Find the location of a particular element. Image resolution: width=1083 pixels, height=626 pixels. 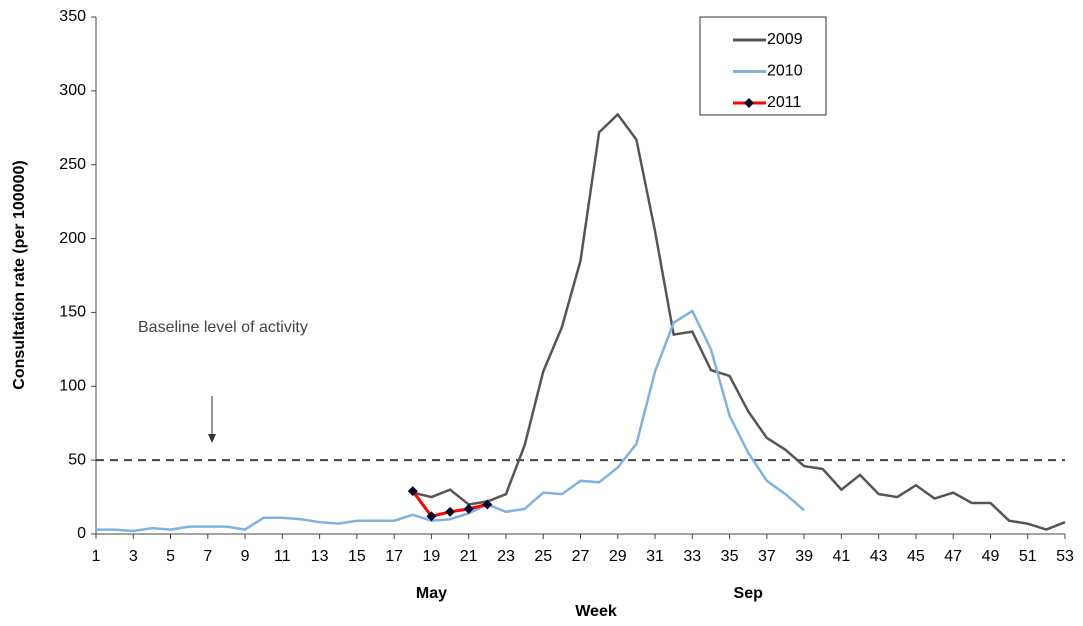

x-tick-label: 21 is located at coordinates (469, 556).